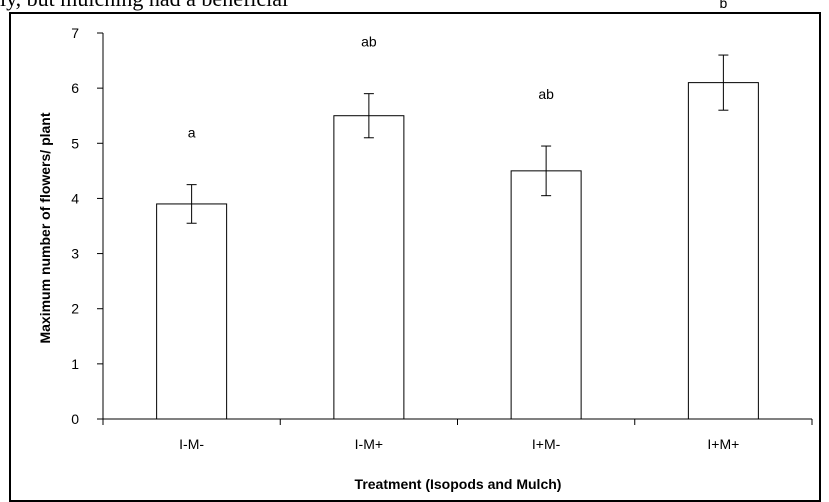  What do you see at coordinates (75, 33) in the screenshot?
I see `y-tick-label: 7` at bounding box center [75, 33].